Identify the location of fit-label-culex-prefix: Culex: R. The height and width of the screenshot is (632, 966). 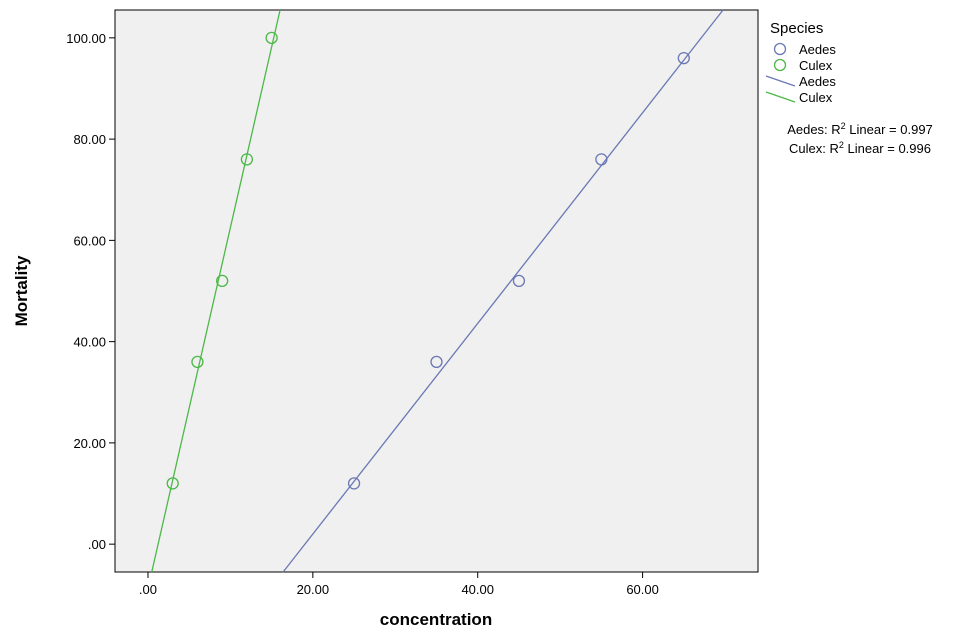
(814, 148).